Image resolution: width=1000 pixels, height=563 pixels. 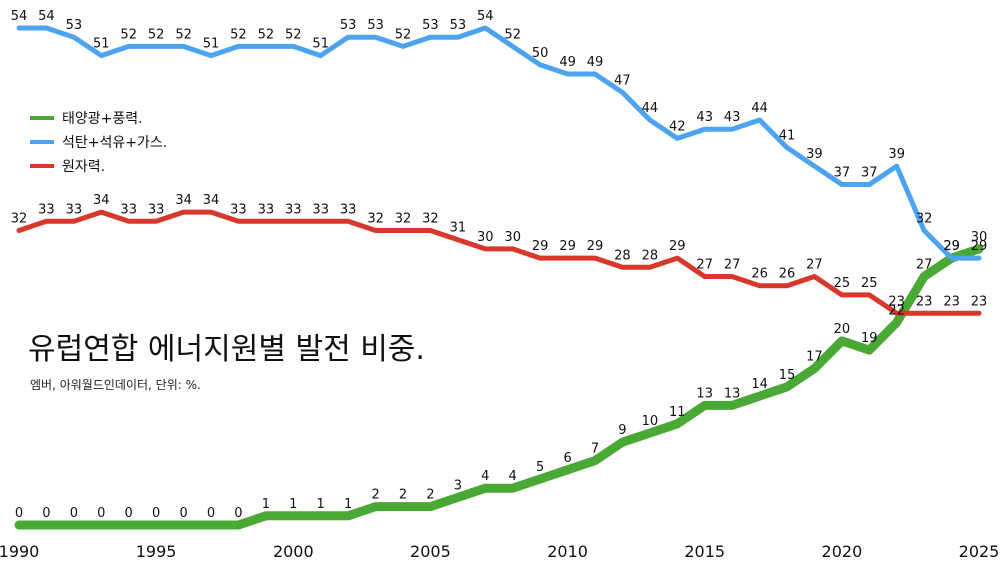 I want to click on legend-item-nuclear: 원자력., so click(x=98, y=166).